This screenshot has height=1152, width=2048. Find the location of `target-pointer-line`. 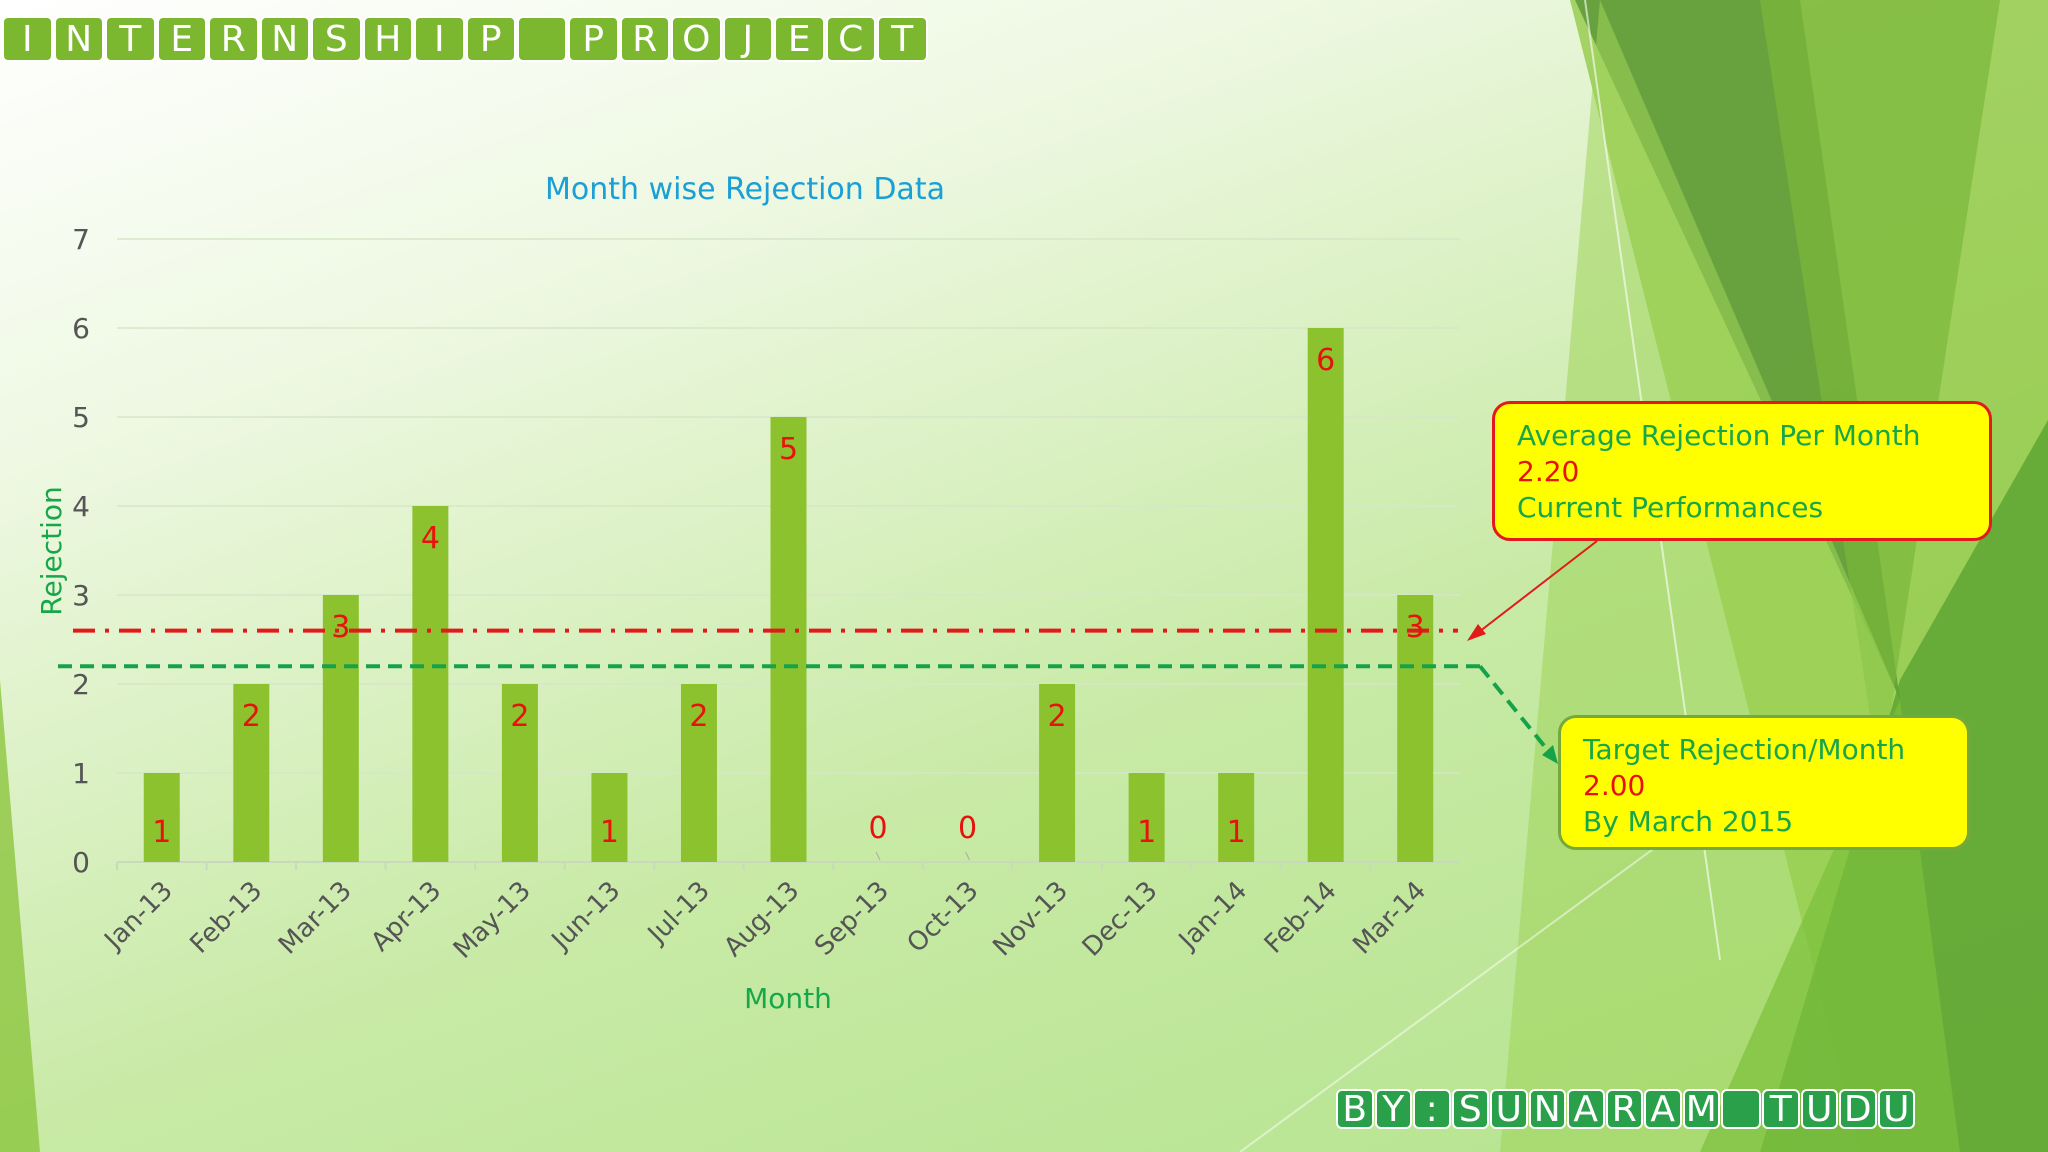

target-pointer-line is located at coordinates (1515, 709).